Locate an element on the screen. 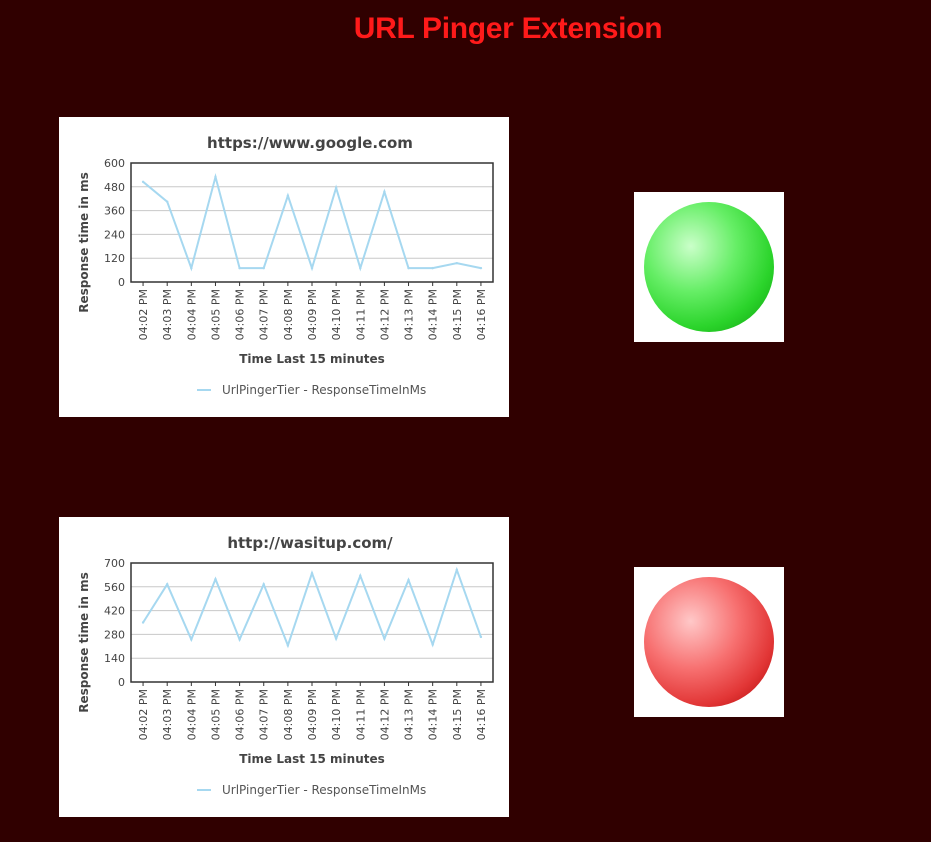 The image size is (931, 842). page-title: URL Pinger Extension is located at coordinates (508, 28).